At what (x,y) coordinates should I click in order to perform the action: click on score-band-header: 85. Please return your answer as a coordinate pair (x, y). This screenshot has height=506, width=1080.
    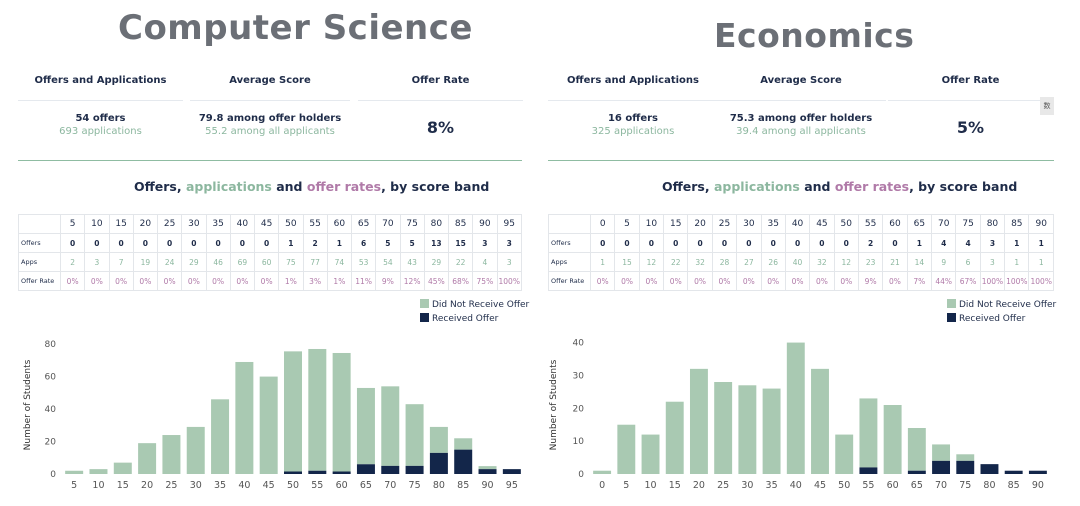
    Looking at the image, I should click on (460, 224).